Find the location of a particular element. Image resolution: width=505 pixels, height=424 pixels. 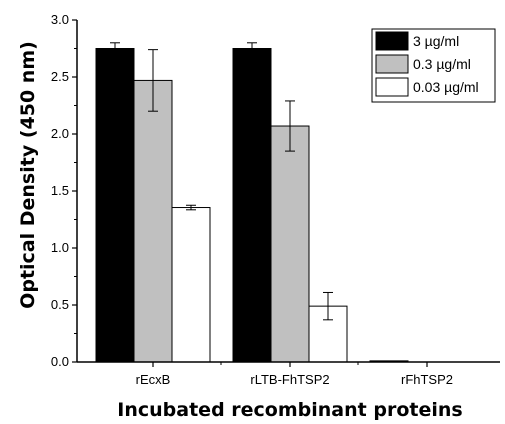

y-axis: 0.0 0.5 1.0 1.5 2.0 2.5 3.0 is located at coordinates (64, 190).